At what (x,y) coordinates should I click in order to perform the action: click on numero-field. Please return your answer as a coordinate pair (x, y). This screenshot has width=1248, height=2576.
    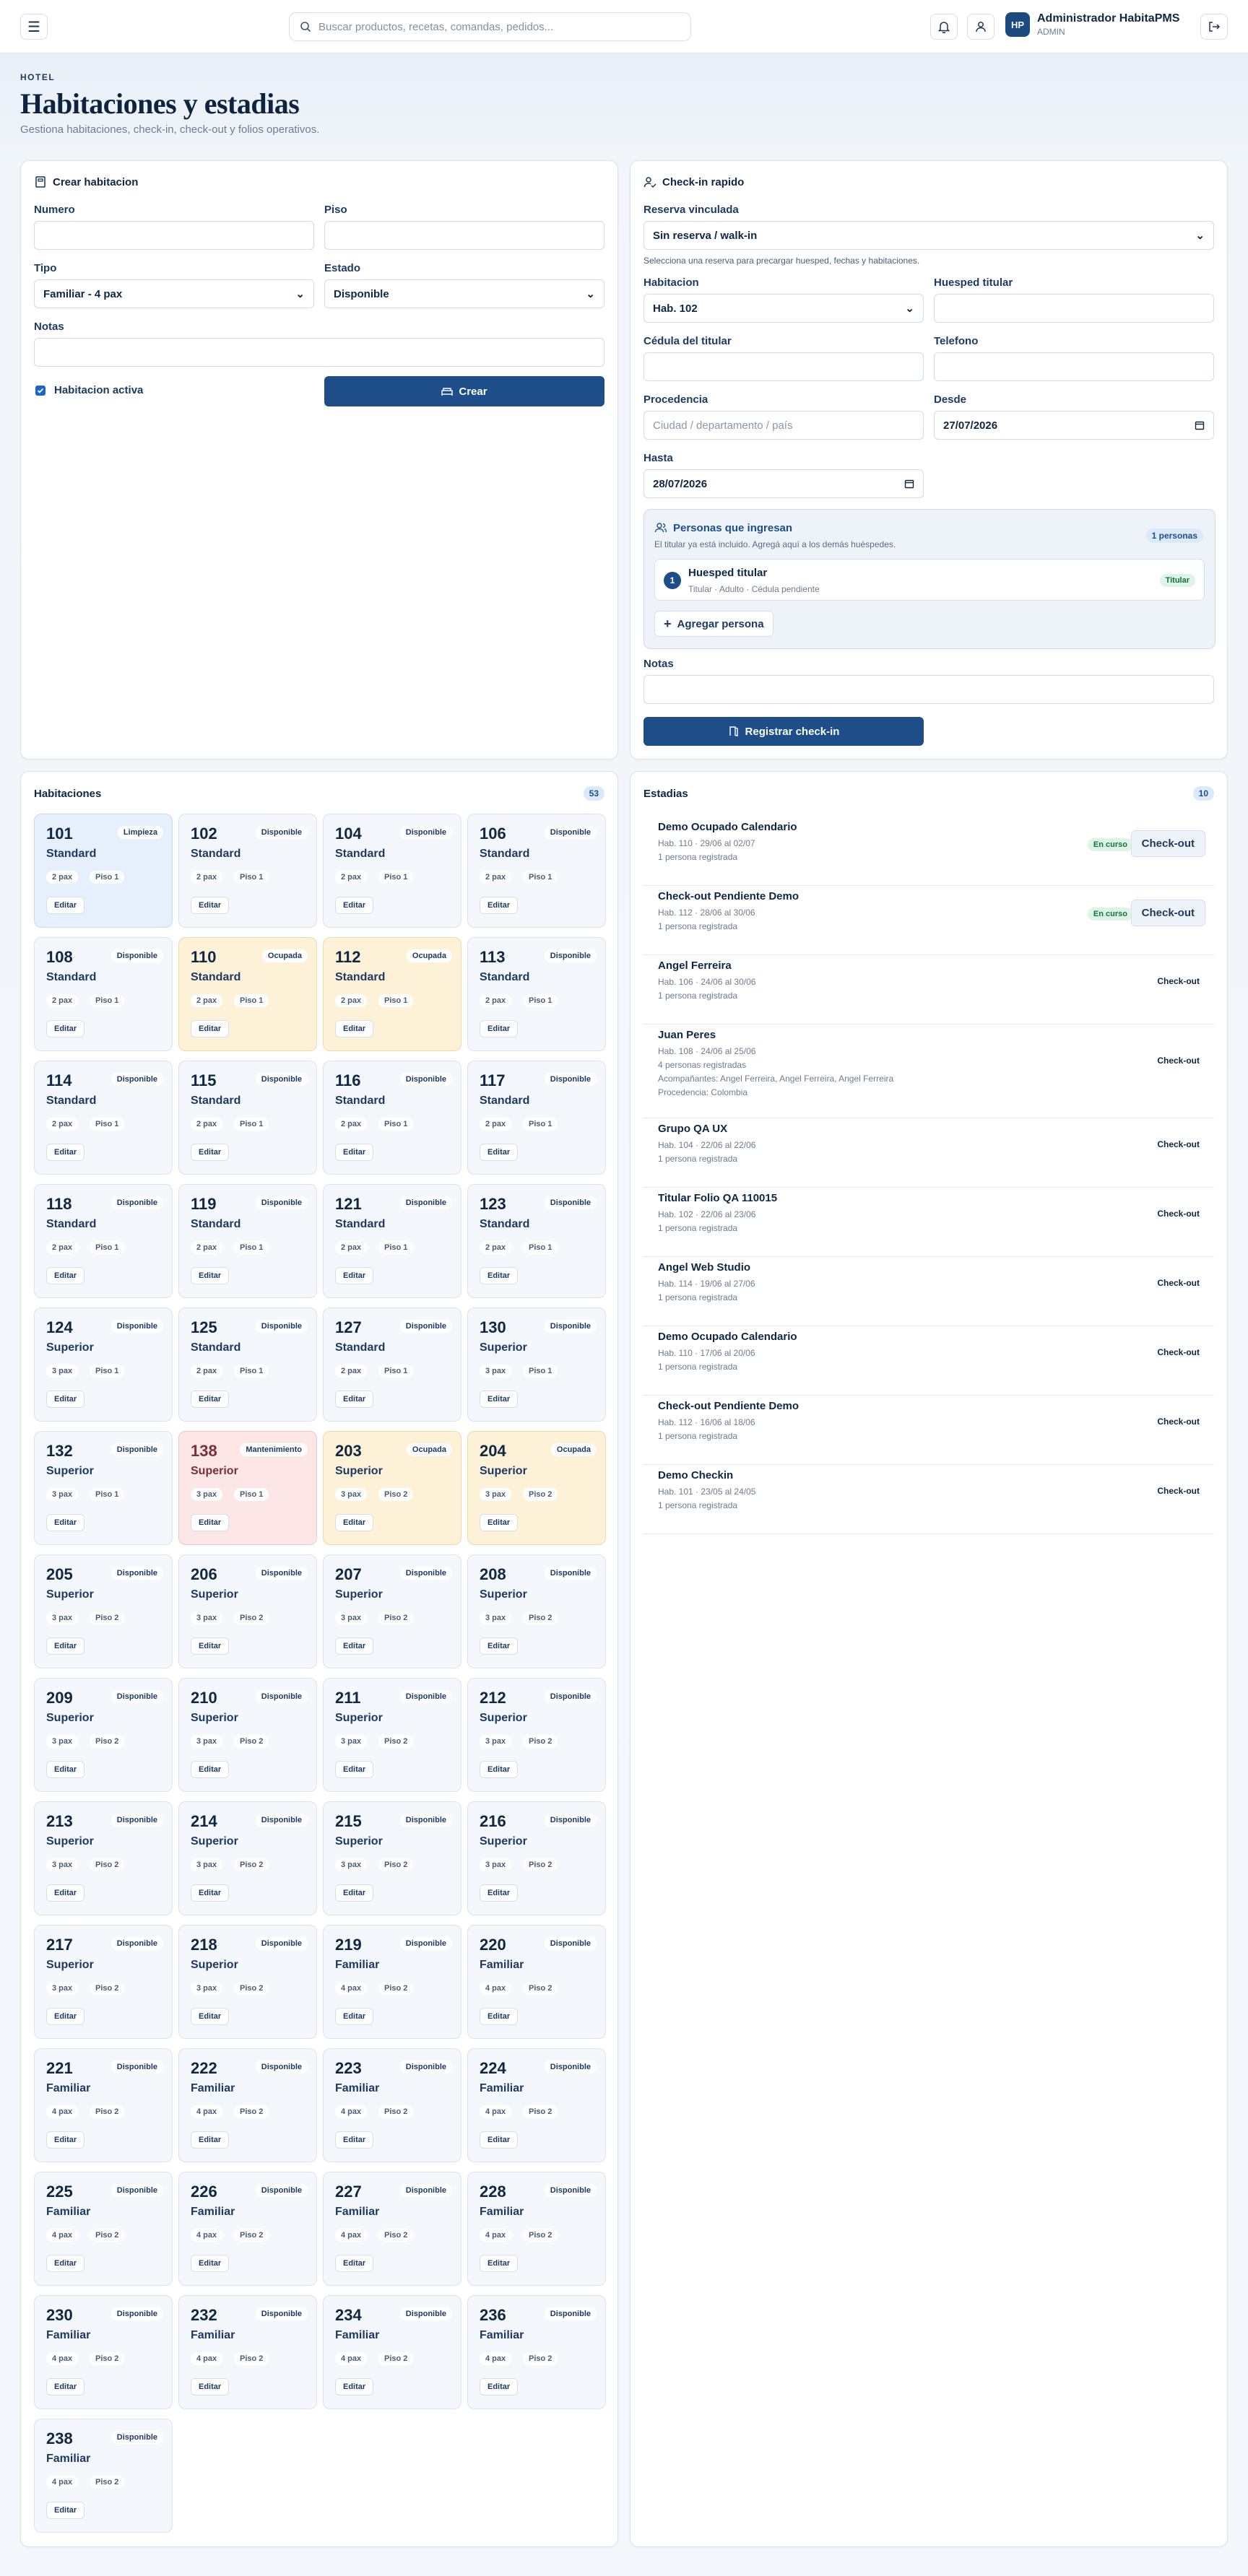
    Looking at the image, I should click on (174, 235).